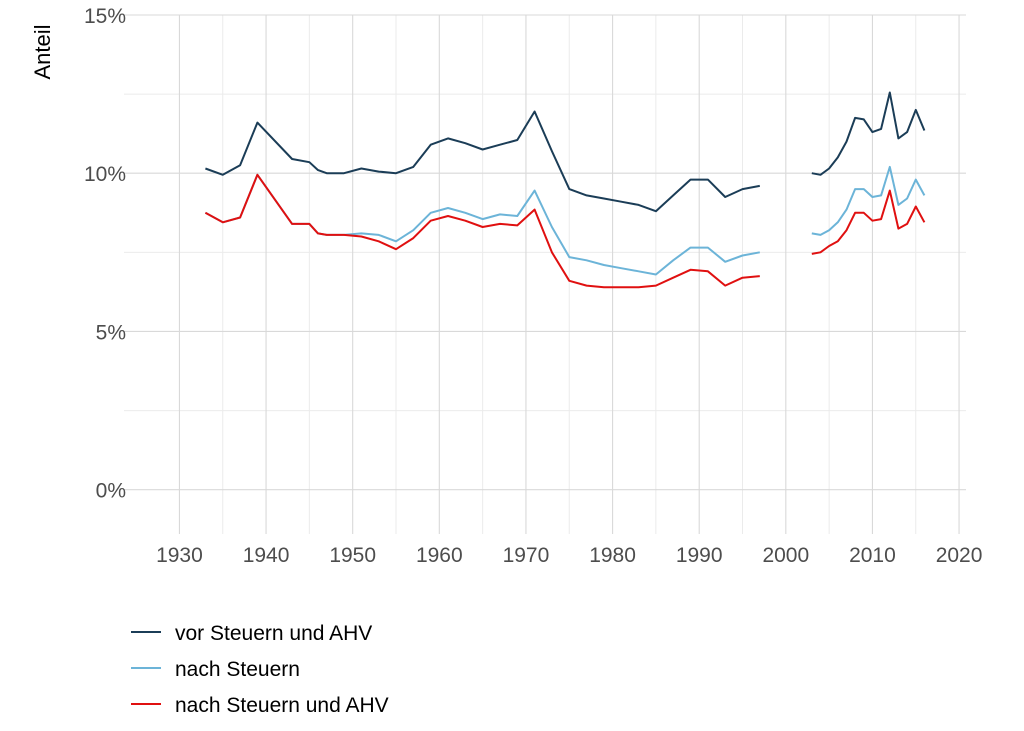 The image size is (1024, 731). I want to click on x-tick-label: 1950, so click(352, 555).